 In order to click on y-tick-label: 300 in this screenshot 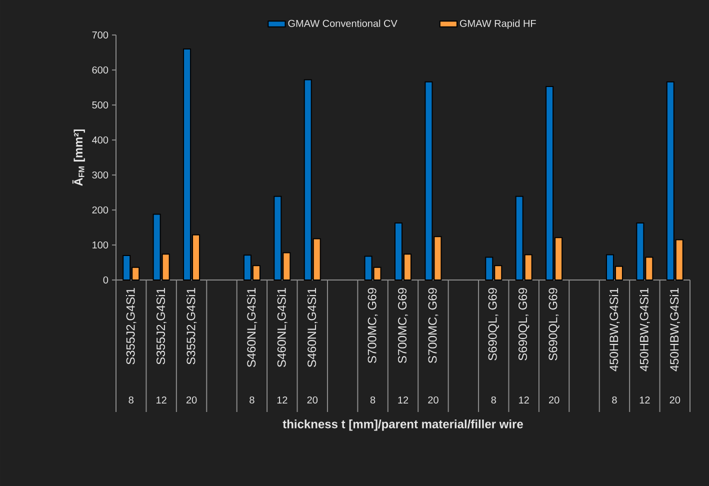, I will do `click(100, 175)`.